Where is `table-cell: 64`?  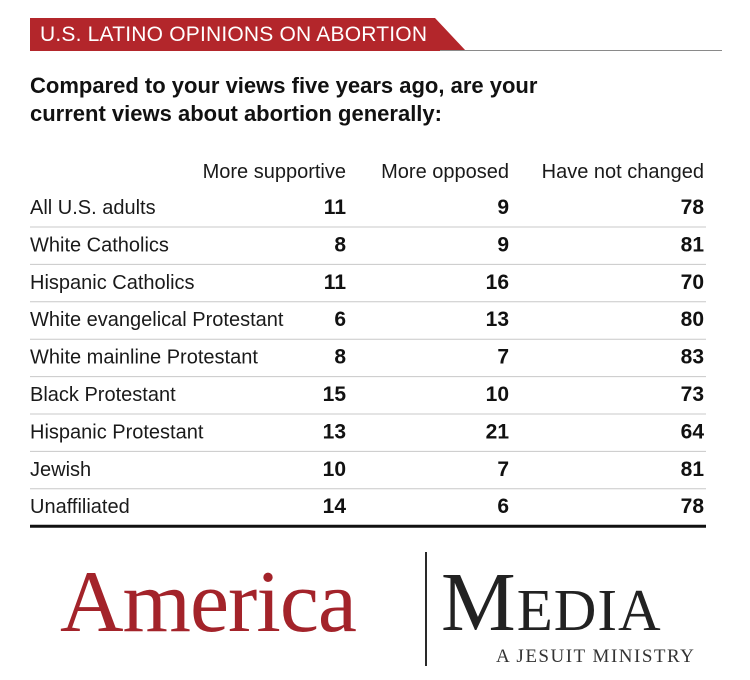
table-cell: 64 is located at coordinates (693, 431).